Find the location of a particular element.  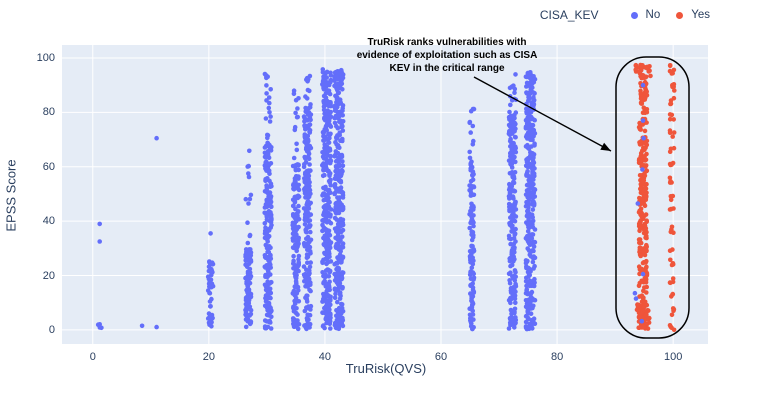

legend-label-yes: Yes is located at coordinates (700, 15).